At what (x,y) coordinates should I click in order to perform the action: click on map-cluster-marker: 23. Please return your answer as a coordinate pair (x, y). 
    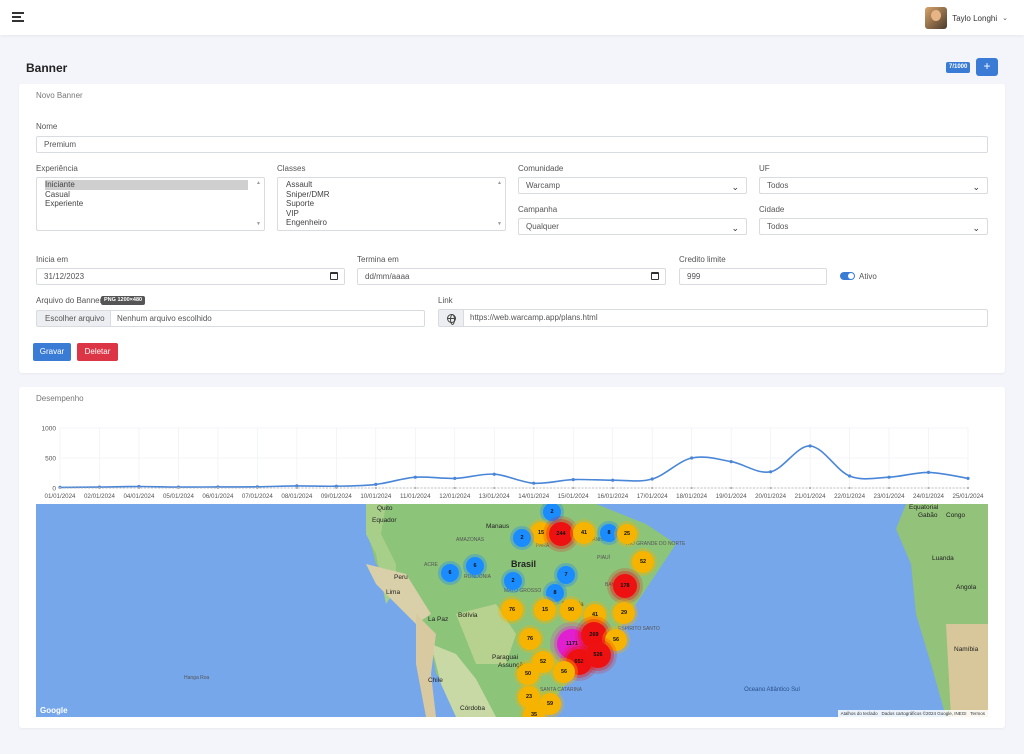
    Looking at the image, I should click on (529, 697).